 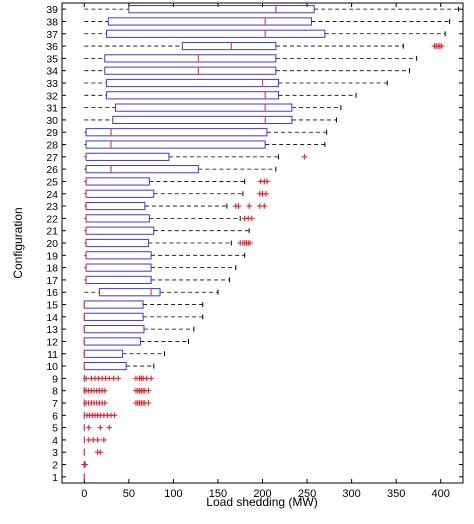 What do you see at coordinates (55, 441) in the screenshot?
I see `y-tick-label: 4` at bounding box center [55, 441].